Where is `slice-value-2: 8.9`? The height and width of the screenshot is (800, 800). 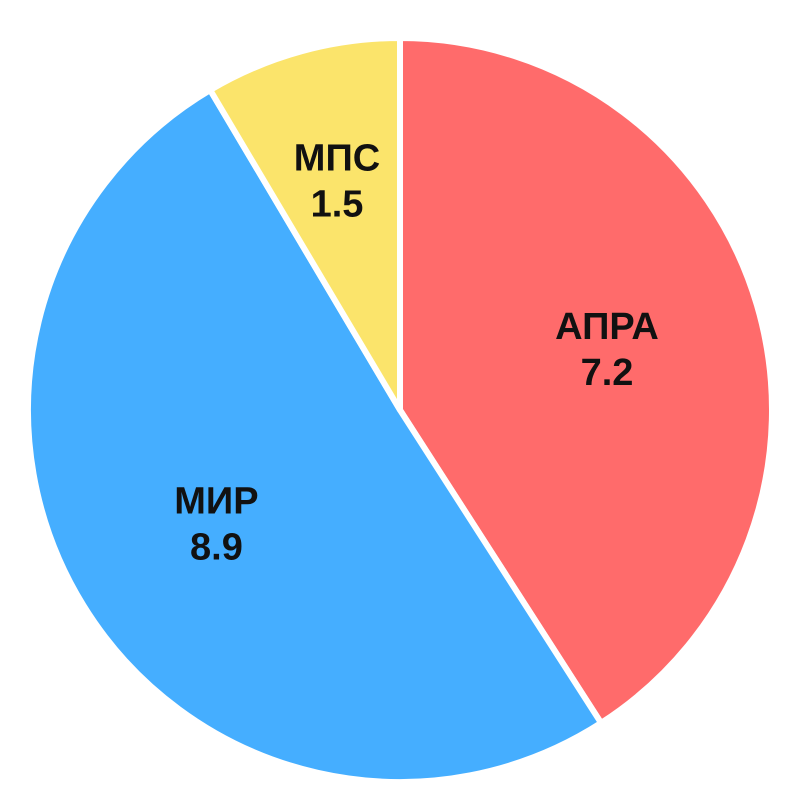
slice-value-2: 8.9 is located at coordinates (216, 547).